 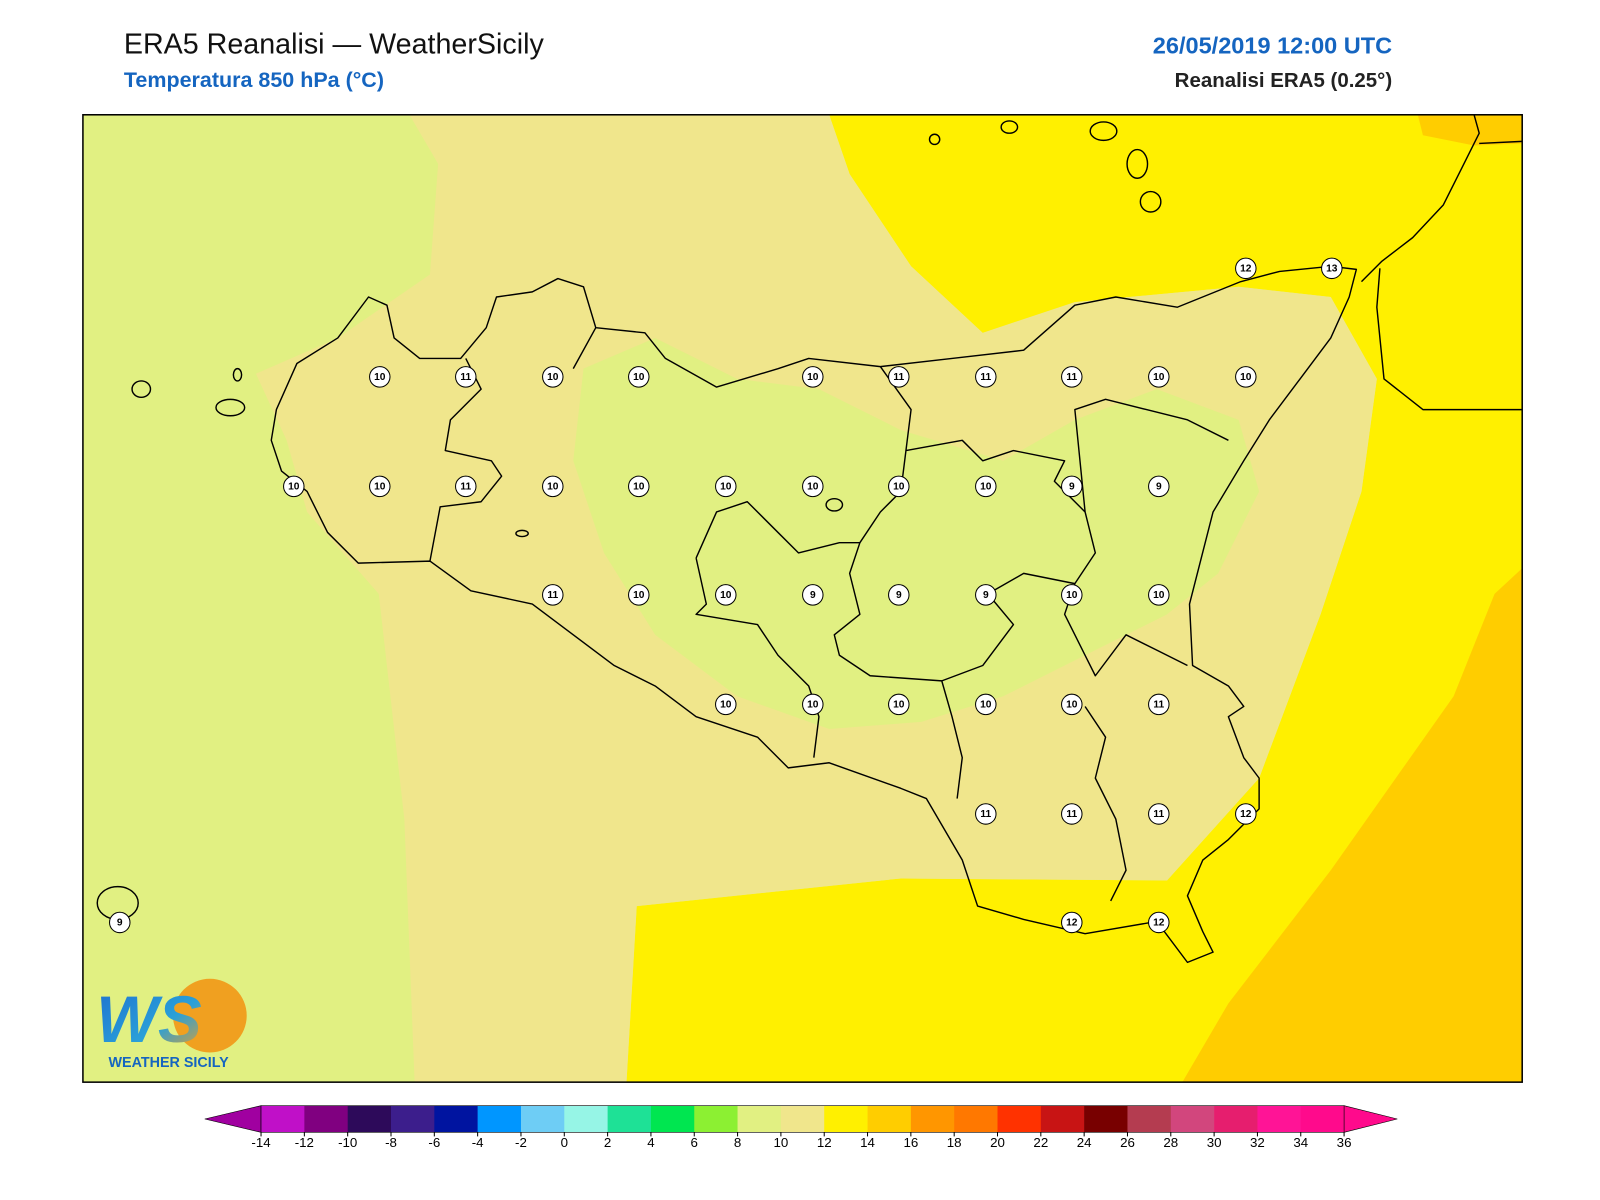 I want to click on map-title: ERA5 Reanalisi — WeatherSicily, so click(x=334, y=44).